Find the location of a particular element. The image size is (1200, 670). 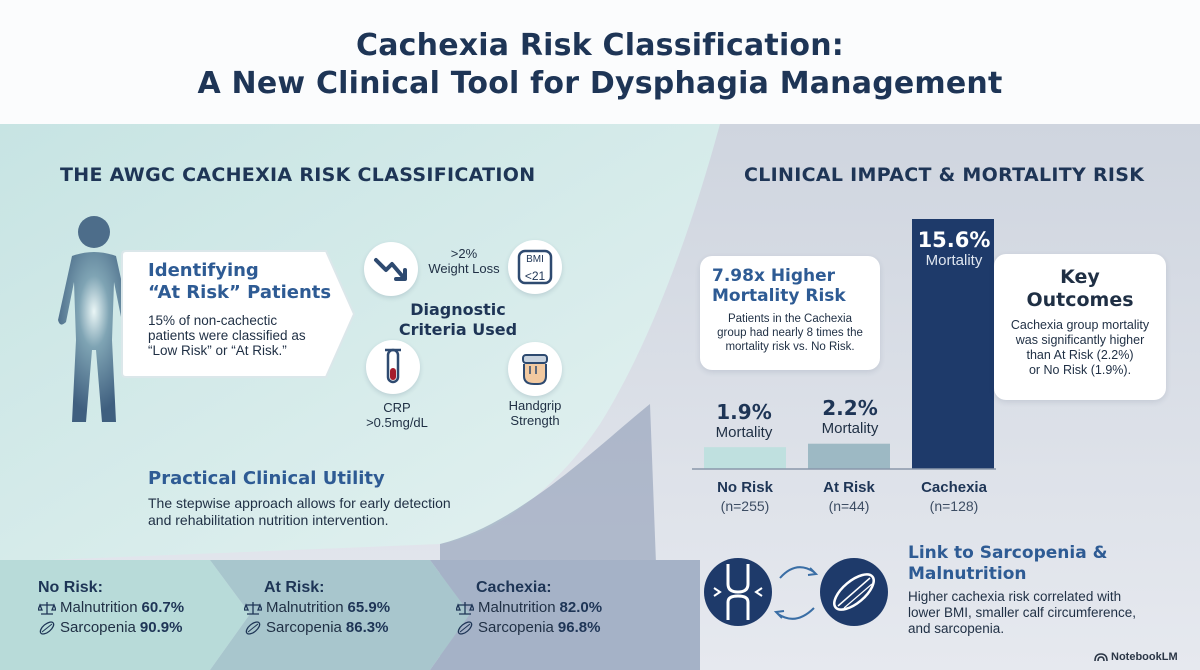

outcomes-title-line-1: Key is located at coordinates (1080, 277).